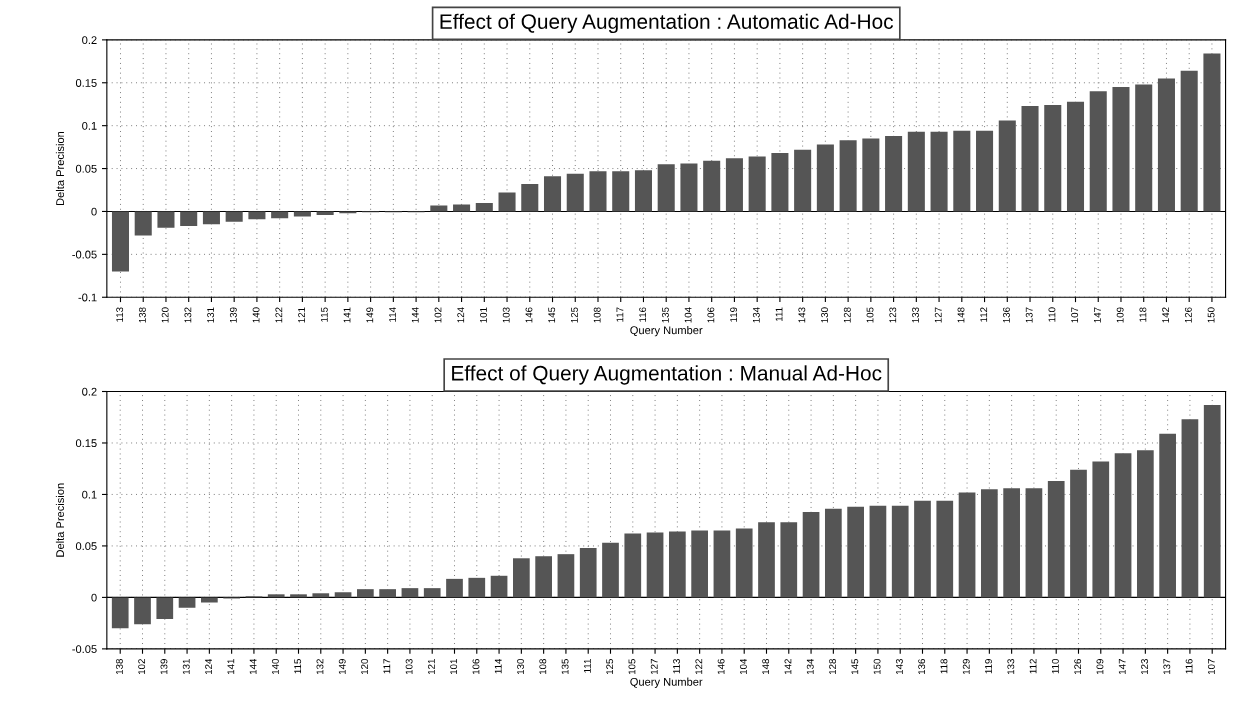  I want to click on x-tick-label: 130, so click(824, 315).